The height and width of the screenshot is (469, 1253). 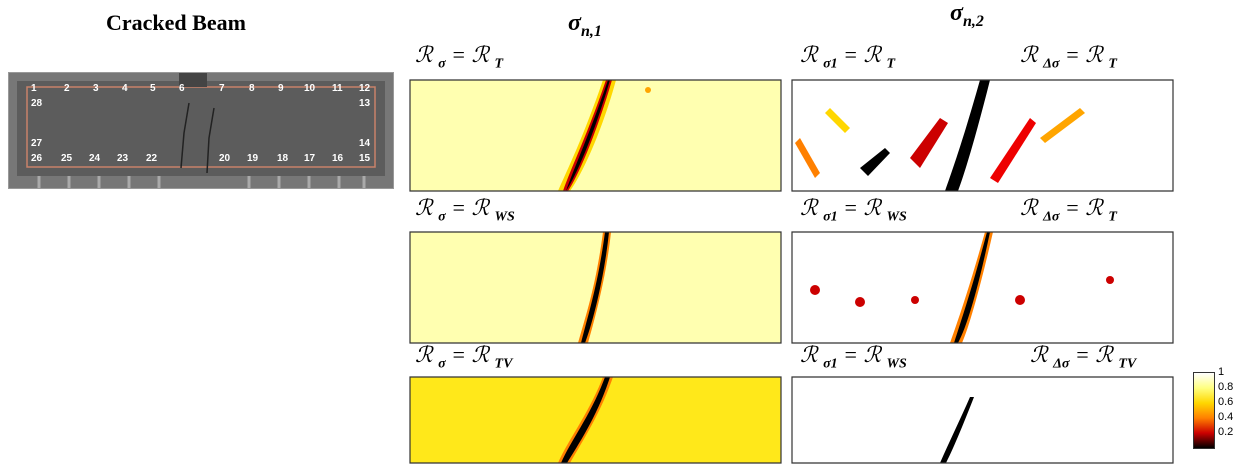 I want to click on col2-title: σn,2, so click(x=967, y=15).